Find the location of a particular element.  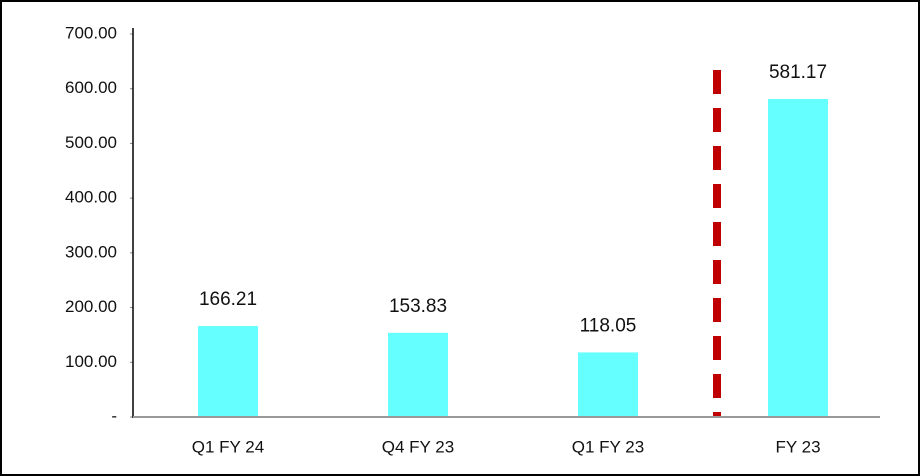

data-label: 153.83 is located at coordinates (418, 306).